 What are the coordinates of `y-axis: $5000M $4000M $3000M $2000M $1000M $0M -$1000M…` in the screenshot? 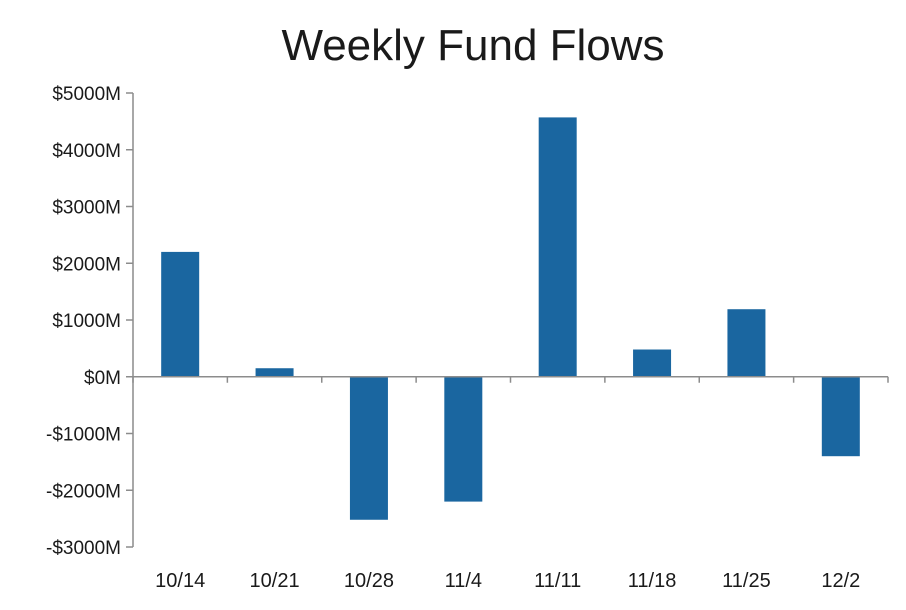 It's located at (90, 321).